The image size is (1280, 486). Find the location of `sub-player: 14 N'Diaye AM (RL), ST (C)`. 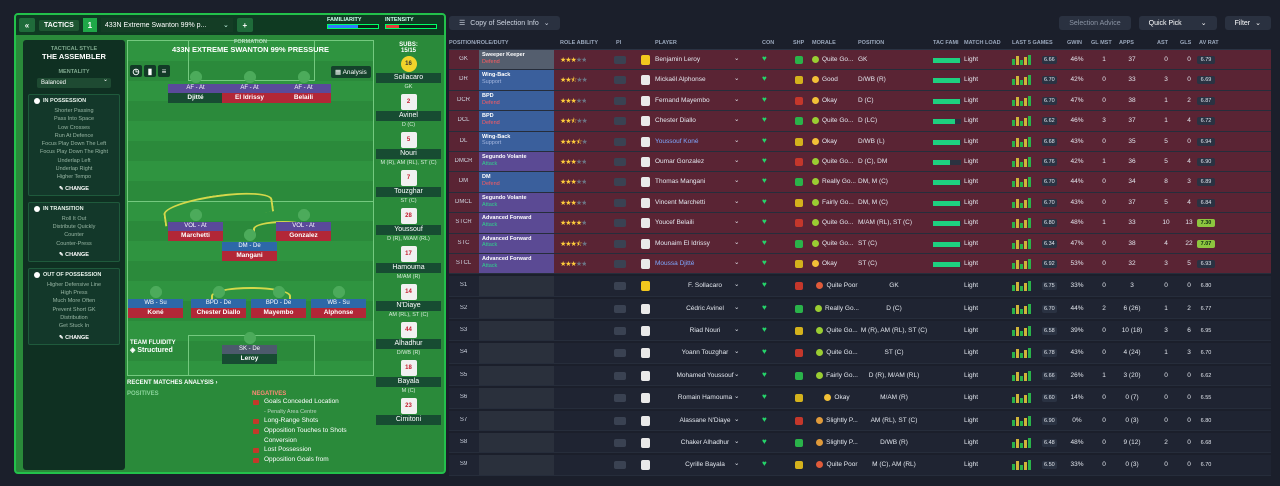

sub-player: 14 N'Diaye AM (RL), ST (C) is located at coordinates (408, 302).